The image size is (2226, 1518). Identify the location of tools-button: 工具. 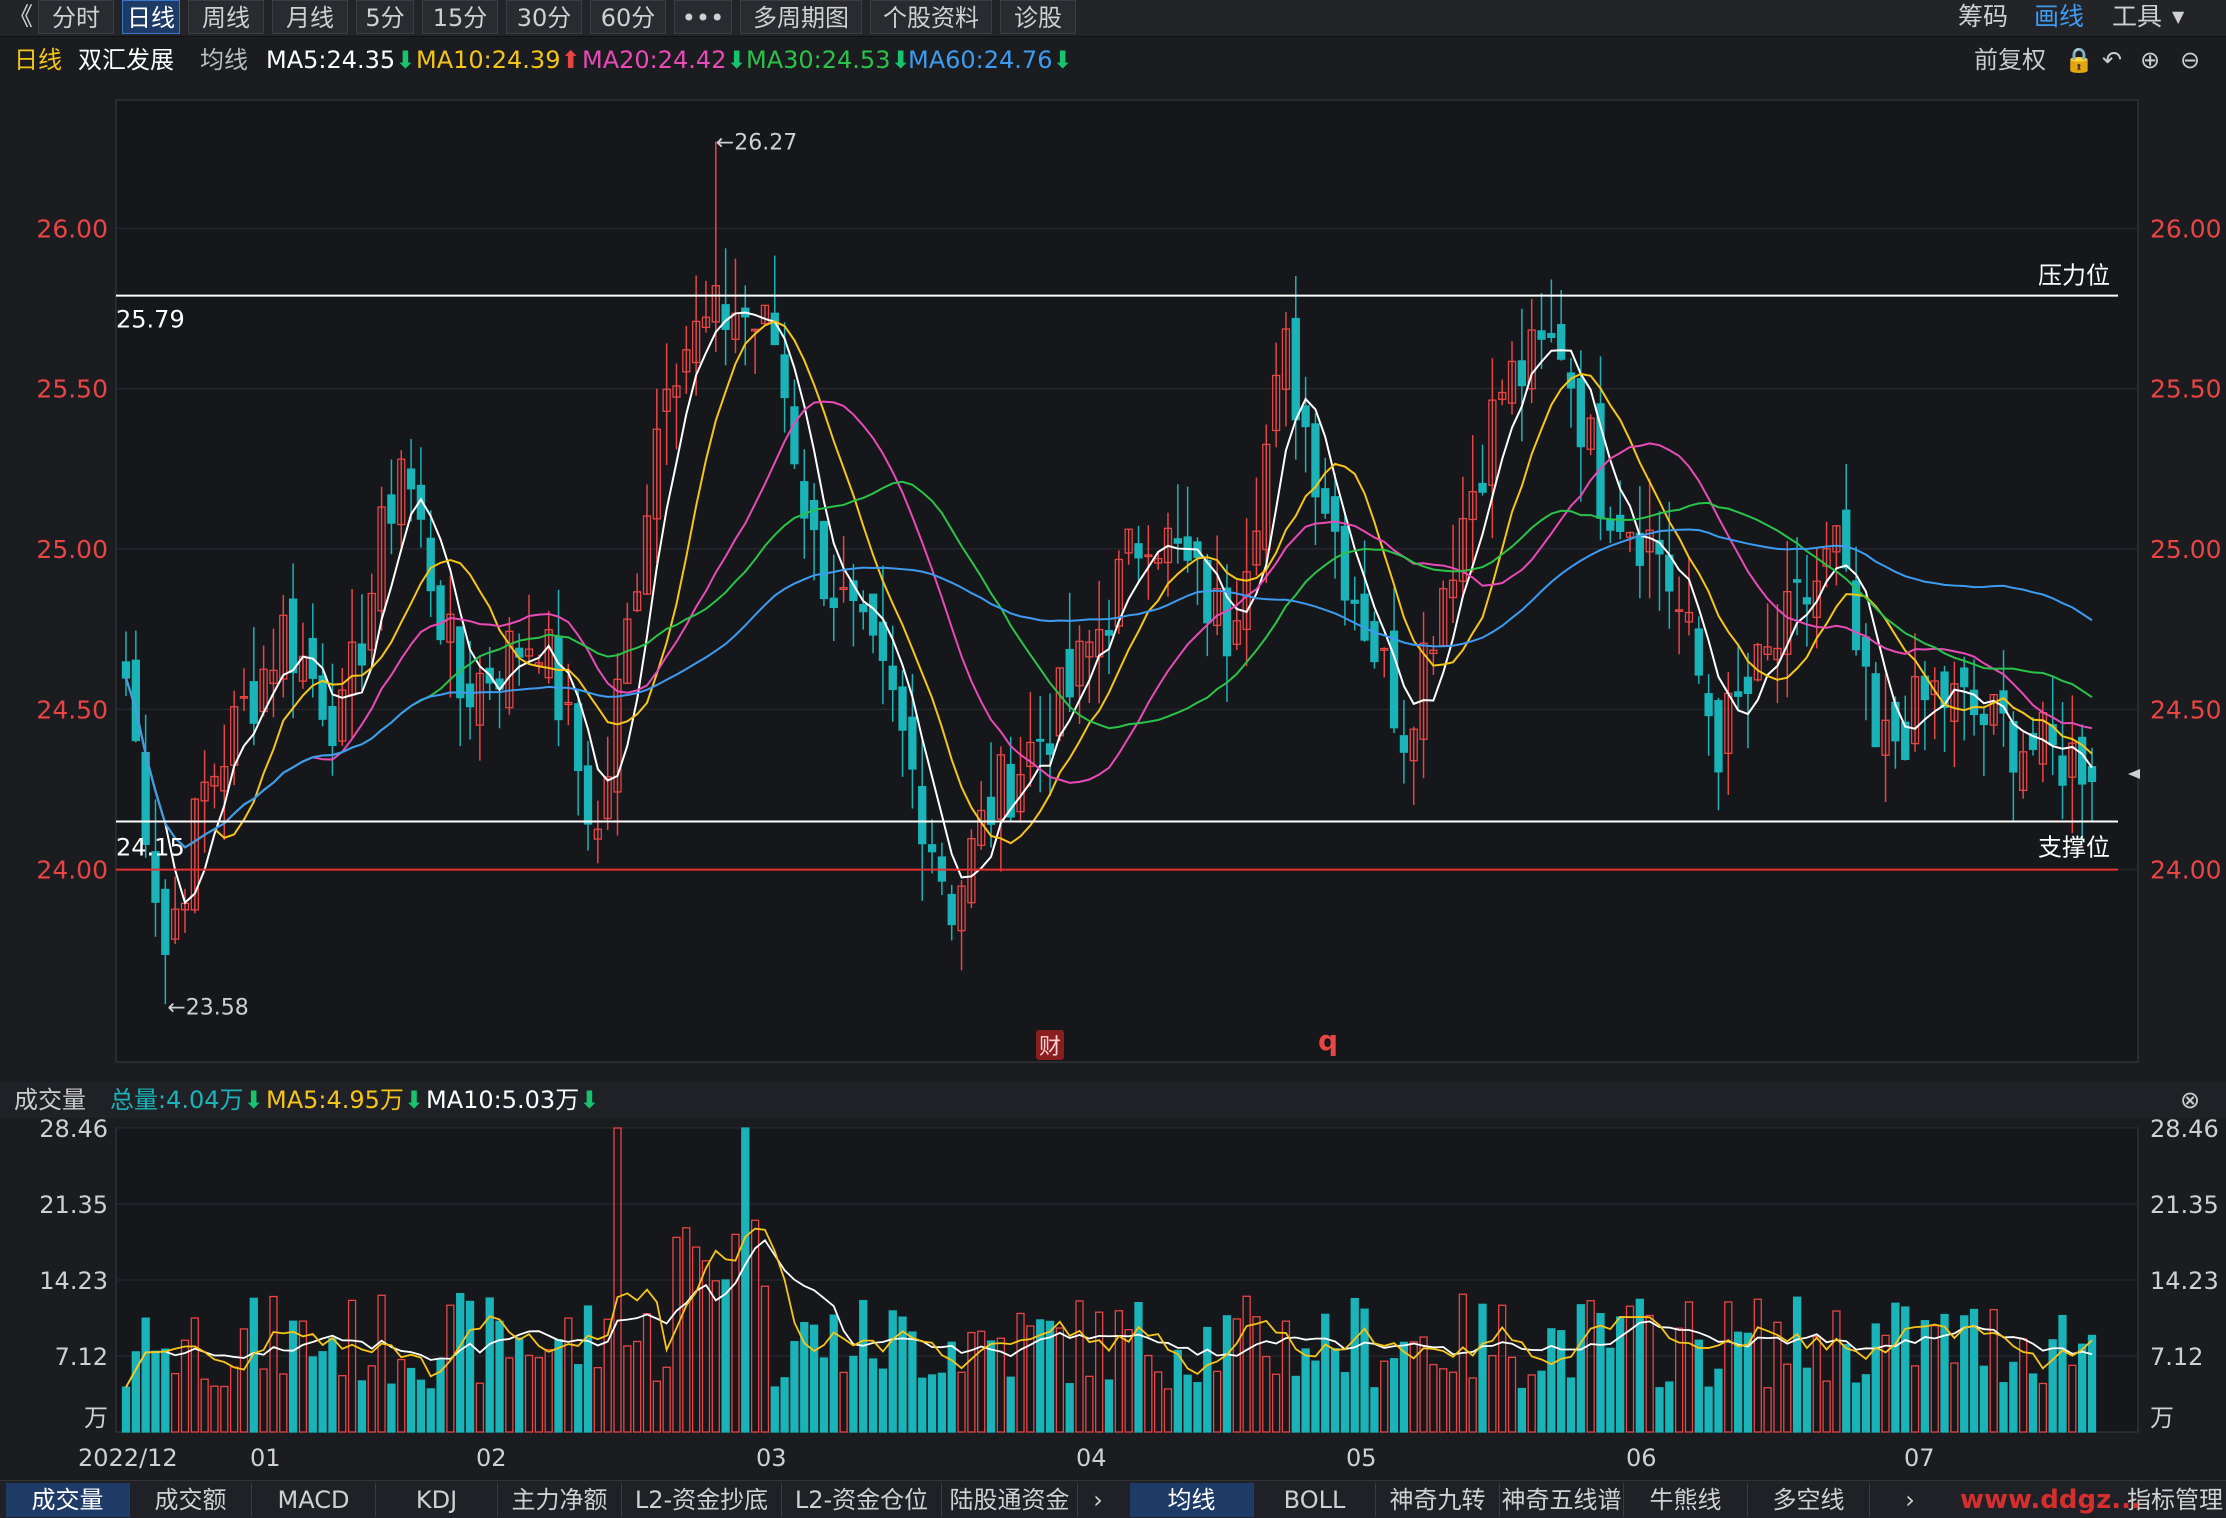
(2137, 17).